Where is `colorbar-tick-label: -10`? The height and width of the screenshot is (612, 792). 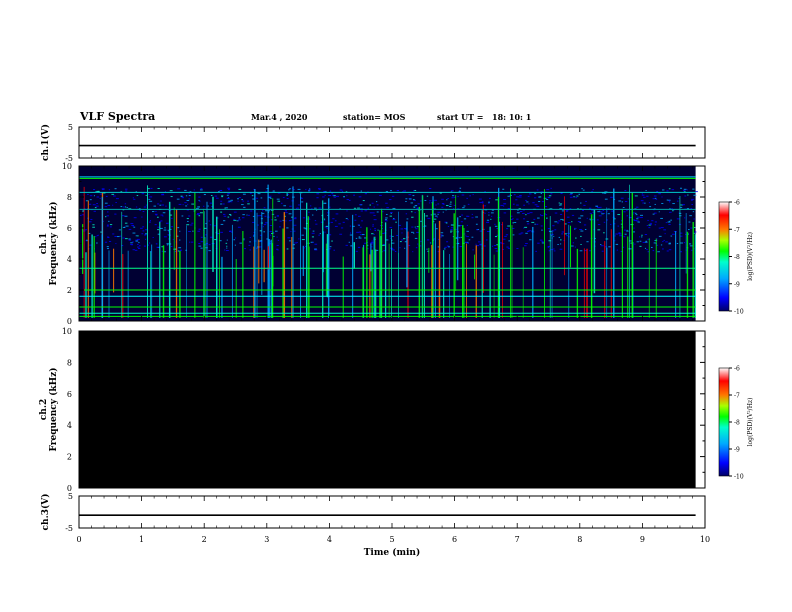 colorbar-tick-label: -10 is located at coordinates (739, 477).